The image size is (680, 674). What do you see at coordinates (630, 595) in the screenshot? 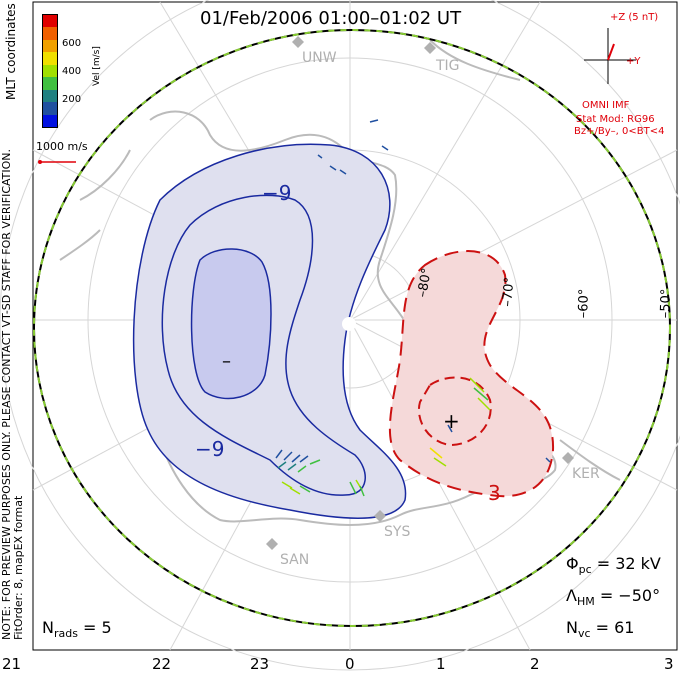
I see `stat-lambda-value: = −50°` at bounding box center [630, 595].